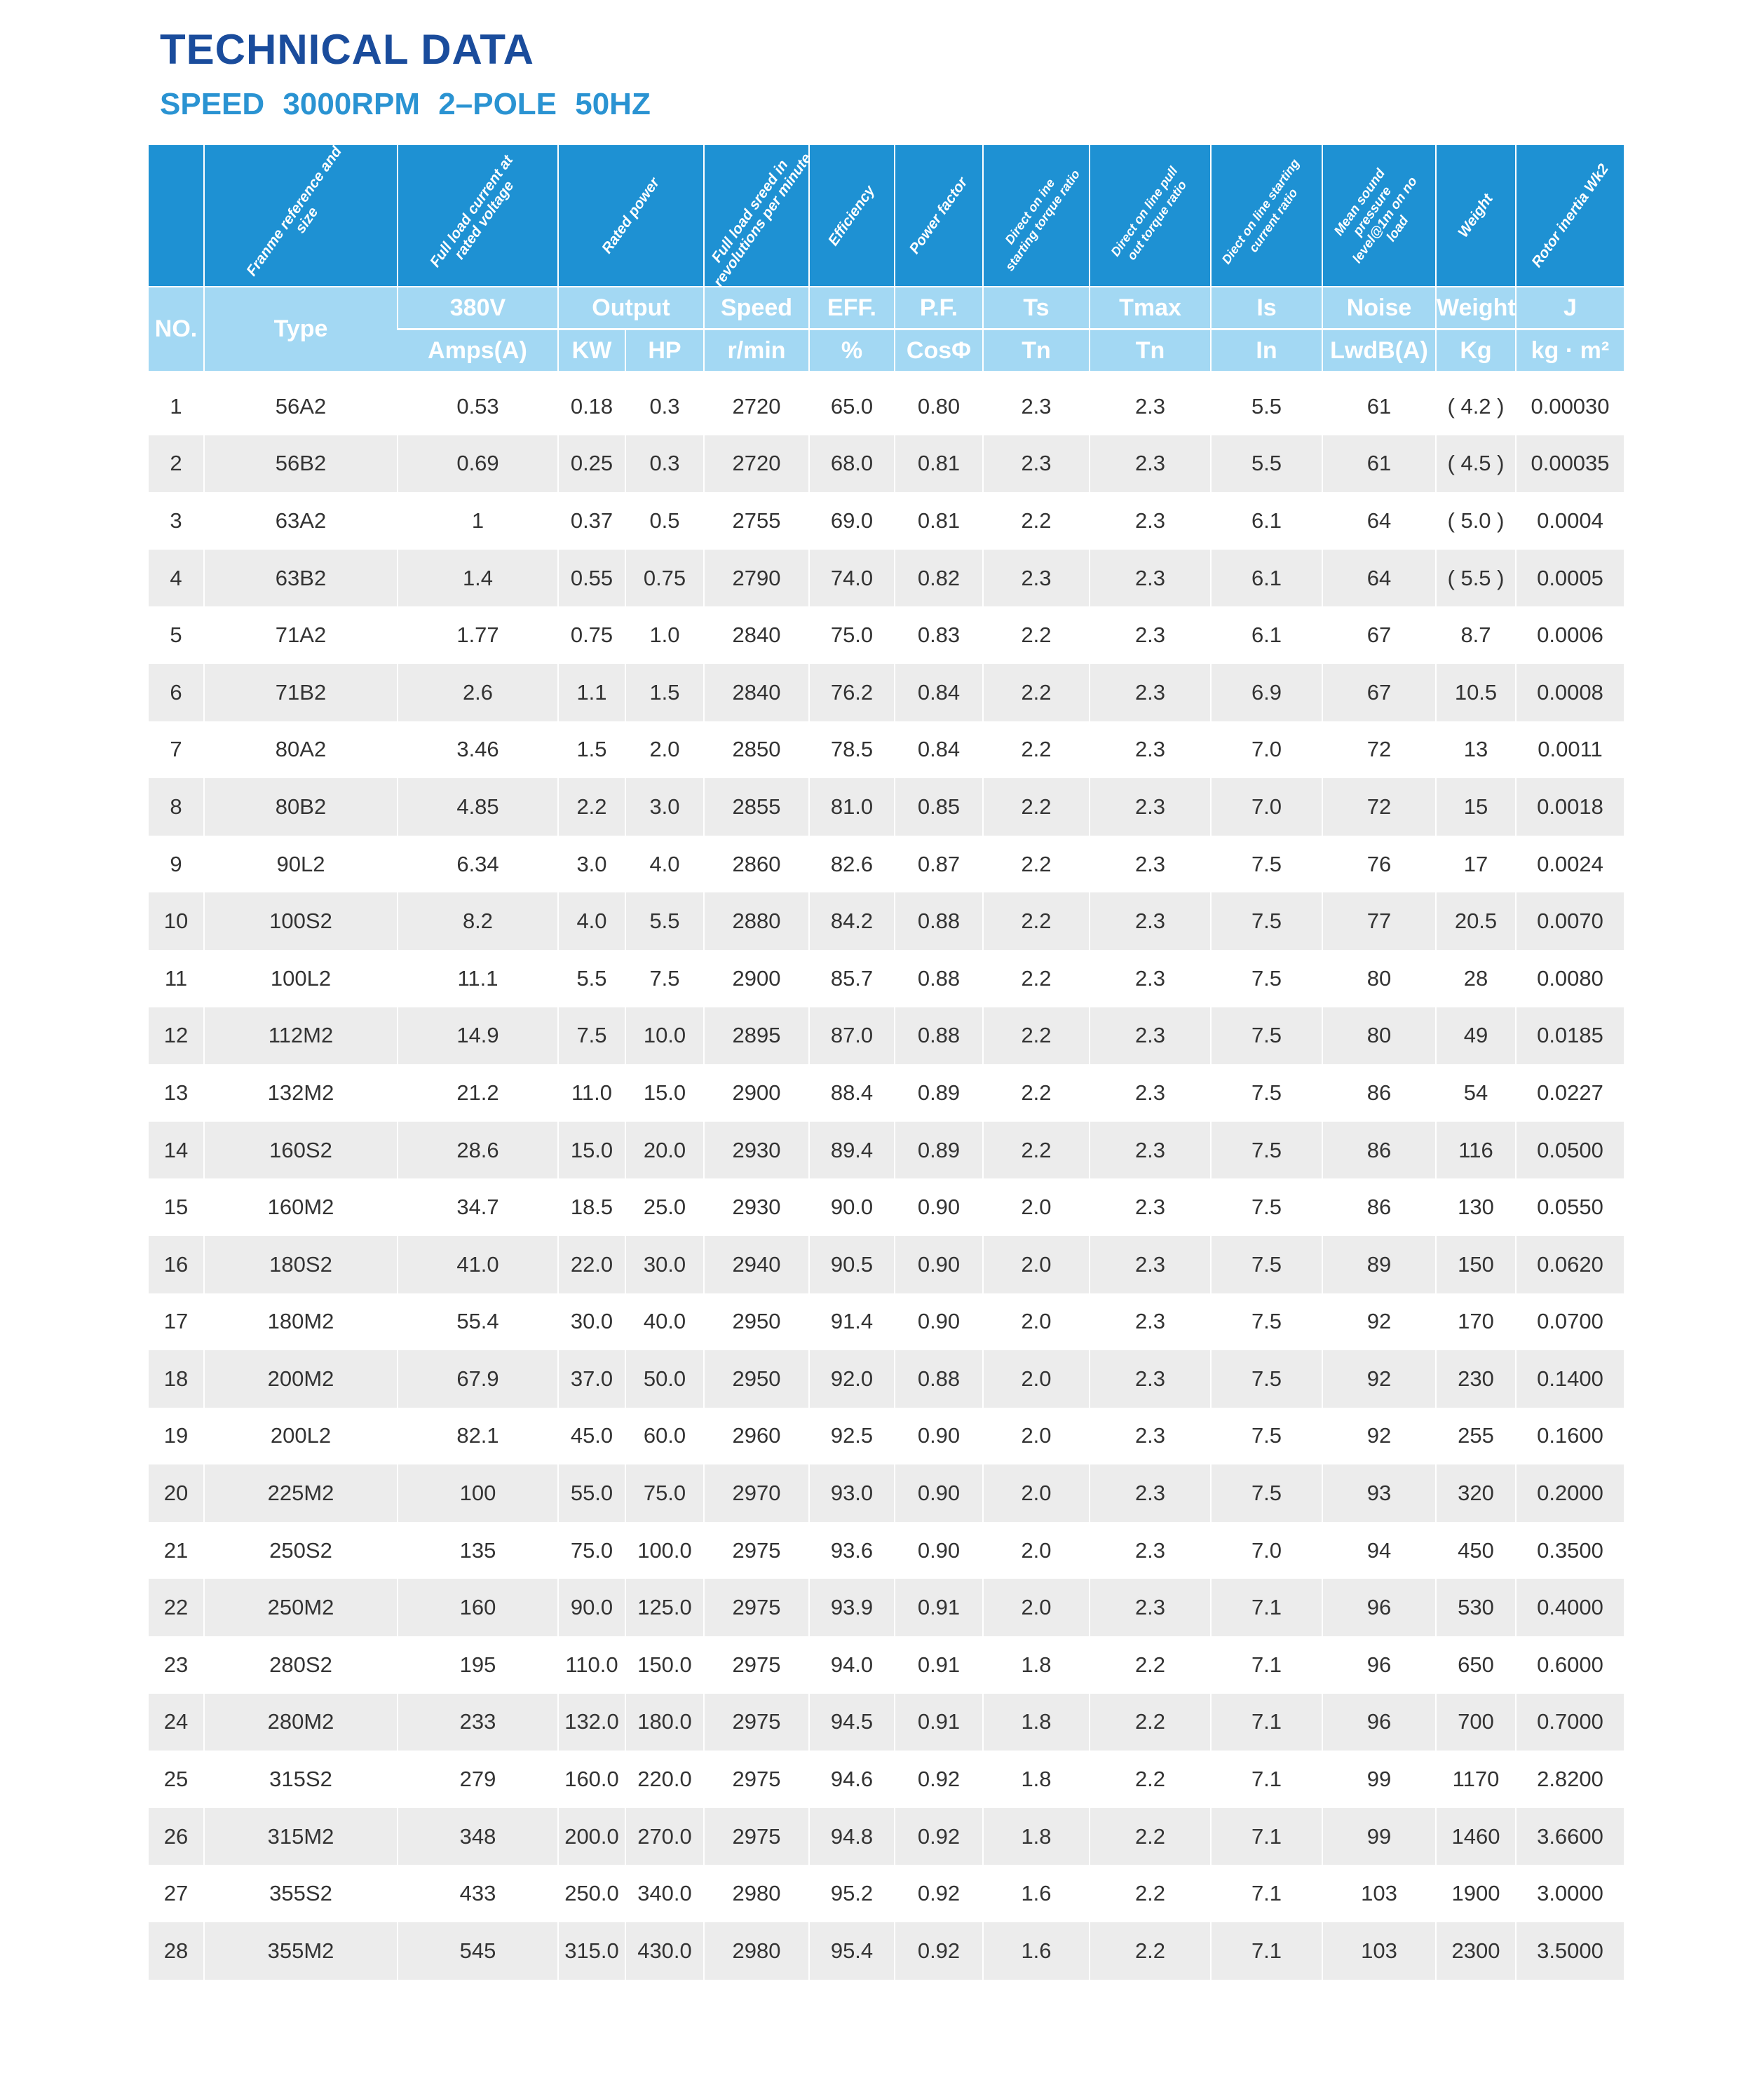 This screenshot has height=2073, width=1764. I want to click on table-cell: 0.1400, so click(1570, 1379).